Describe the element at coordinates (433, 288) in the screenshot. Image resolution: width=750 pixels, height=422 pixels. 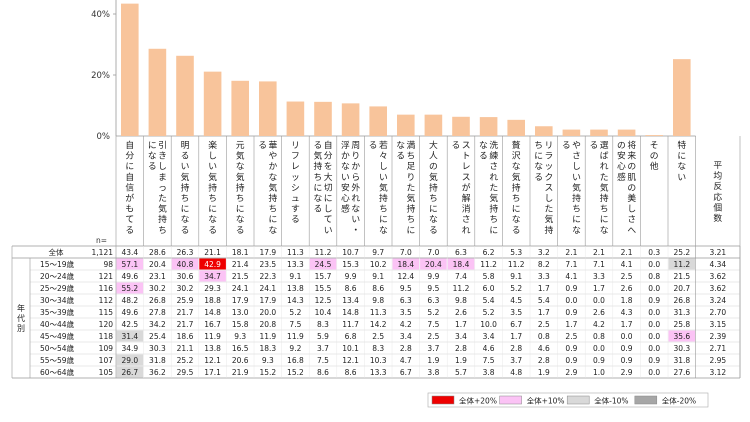
I see `cell-value: 9.5` at that location.